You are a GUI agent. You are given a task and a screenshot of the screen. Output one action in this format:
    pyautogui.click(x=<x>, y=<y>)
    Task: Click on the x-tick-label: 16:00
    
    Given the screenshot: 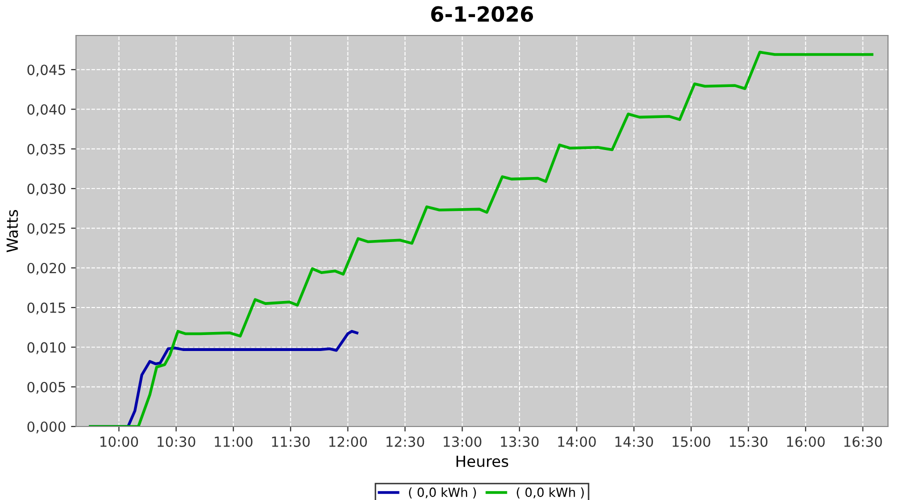 What is the action you would take?
    pyautogui.click(x=806, y=441)
    